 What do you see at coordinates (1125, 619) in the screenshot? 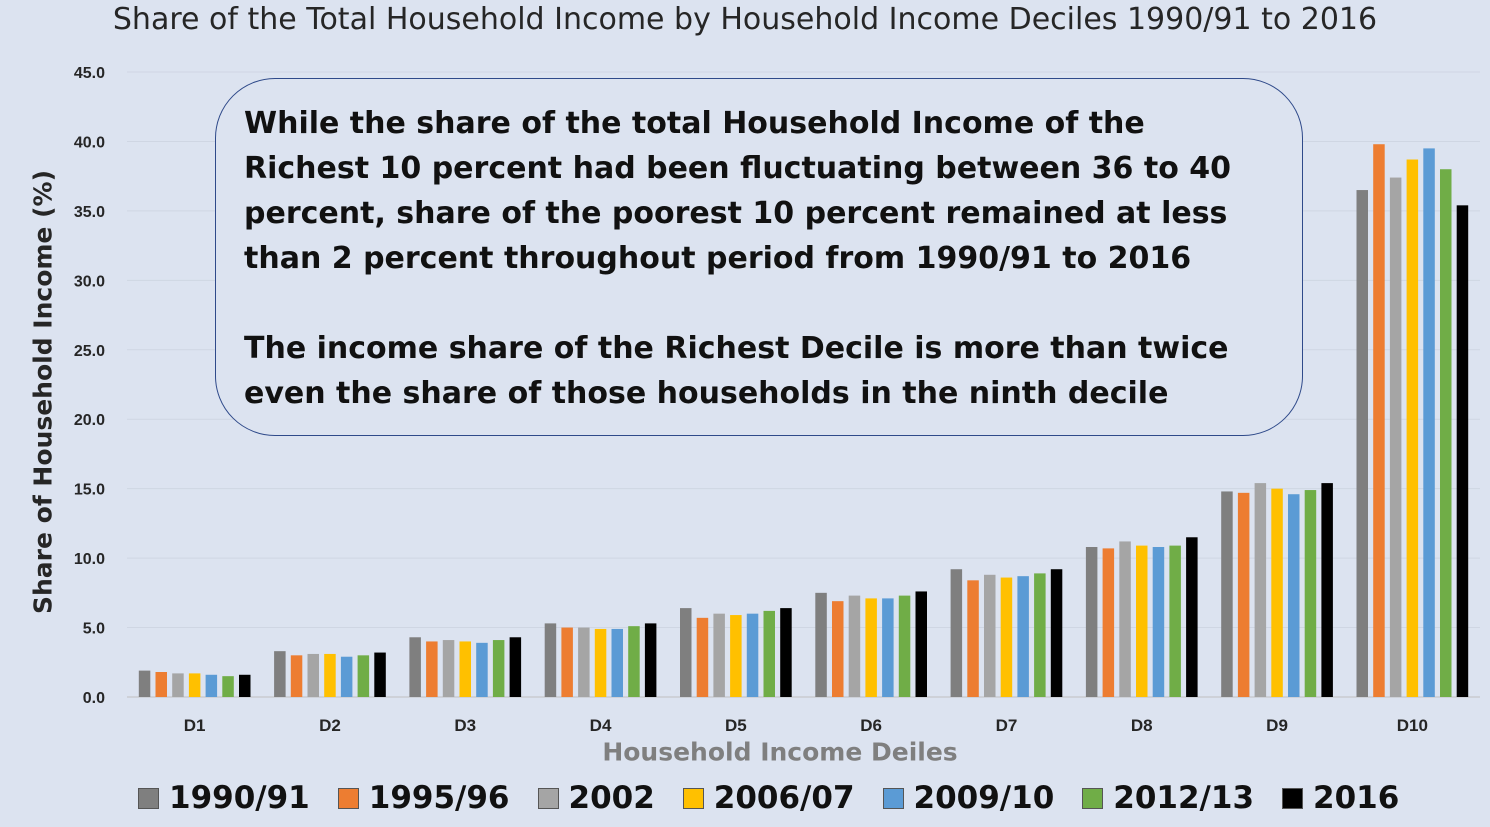
I see `bar-d8-2002` at bounding box center [1125, 619].